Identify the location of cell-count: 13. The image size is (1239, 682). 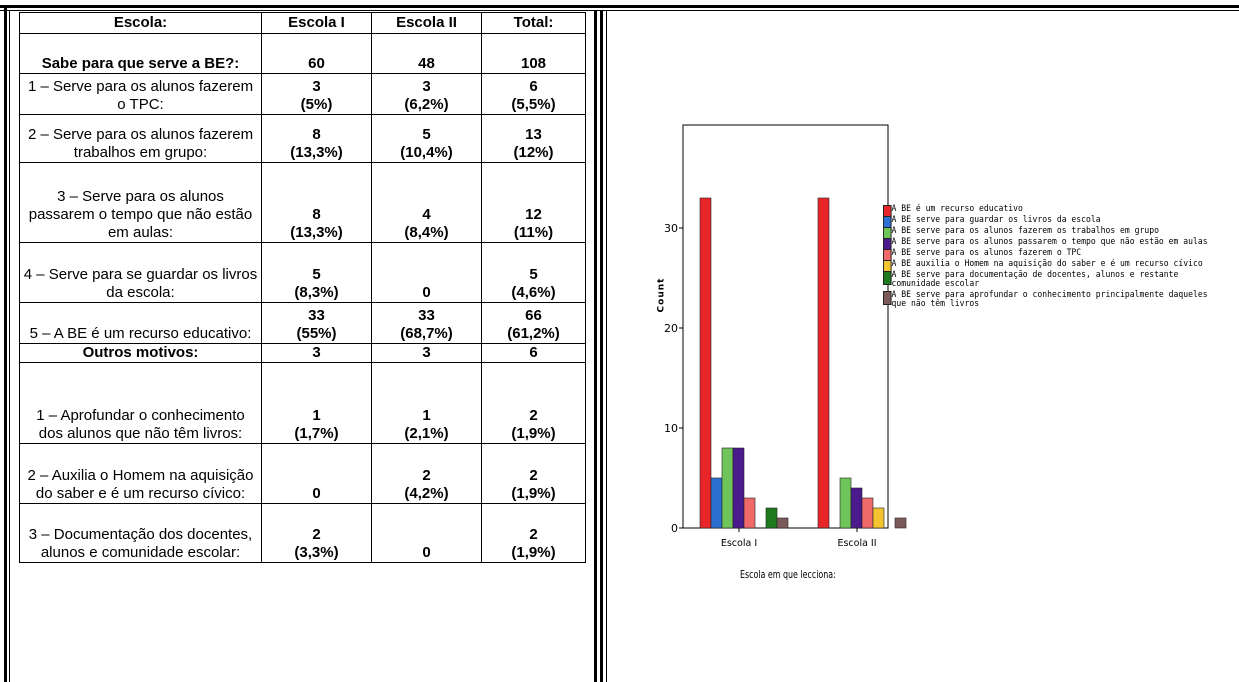
(533, 134).